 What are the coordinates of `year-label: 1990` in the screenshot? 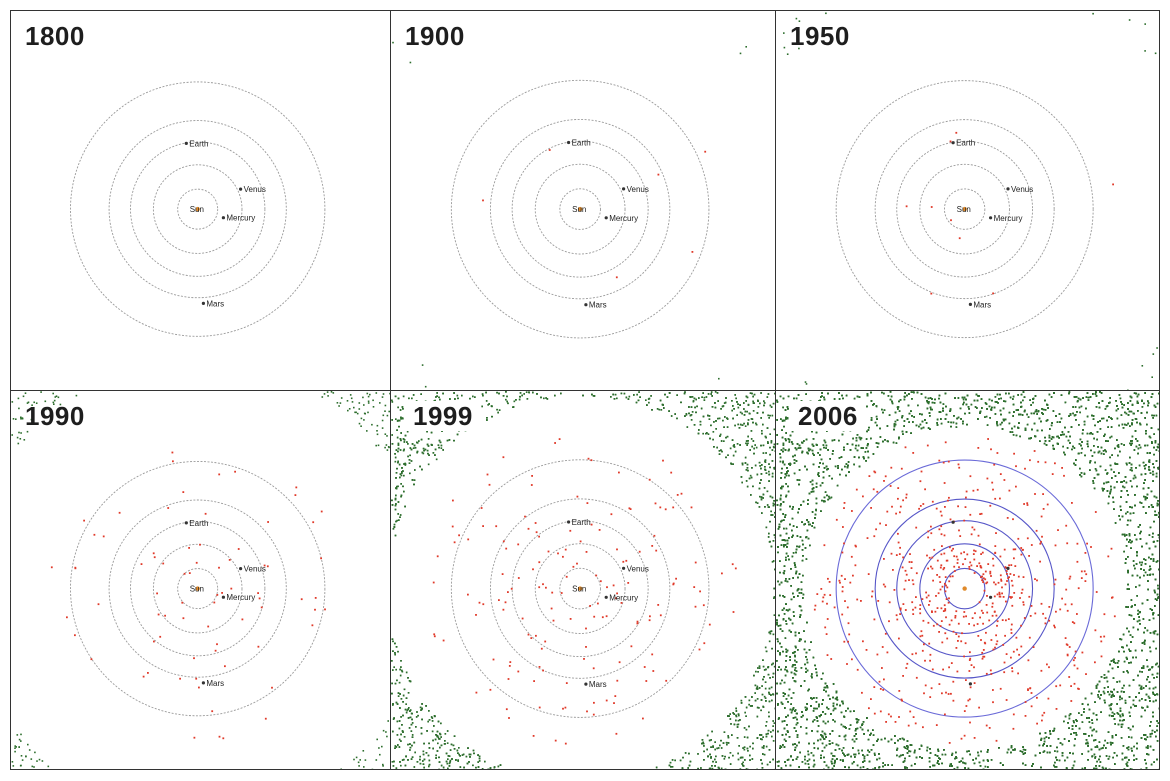 It's located at (55, 416).